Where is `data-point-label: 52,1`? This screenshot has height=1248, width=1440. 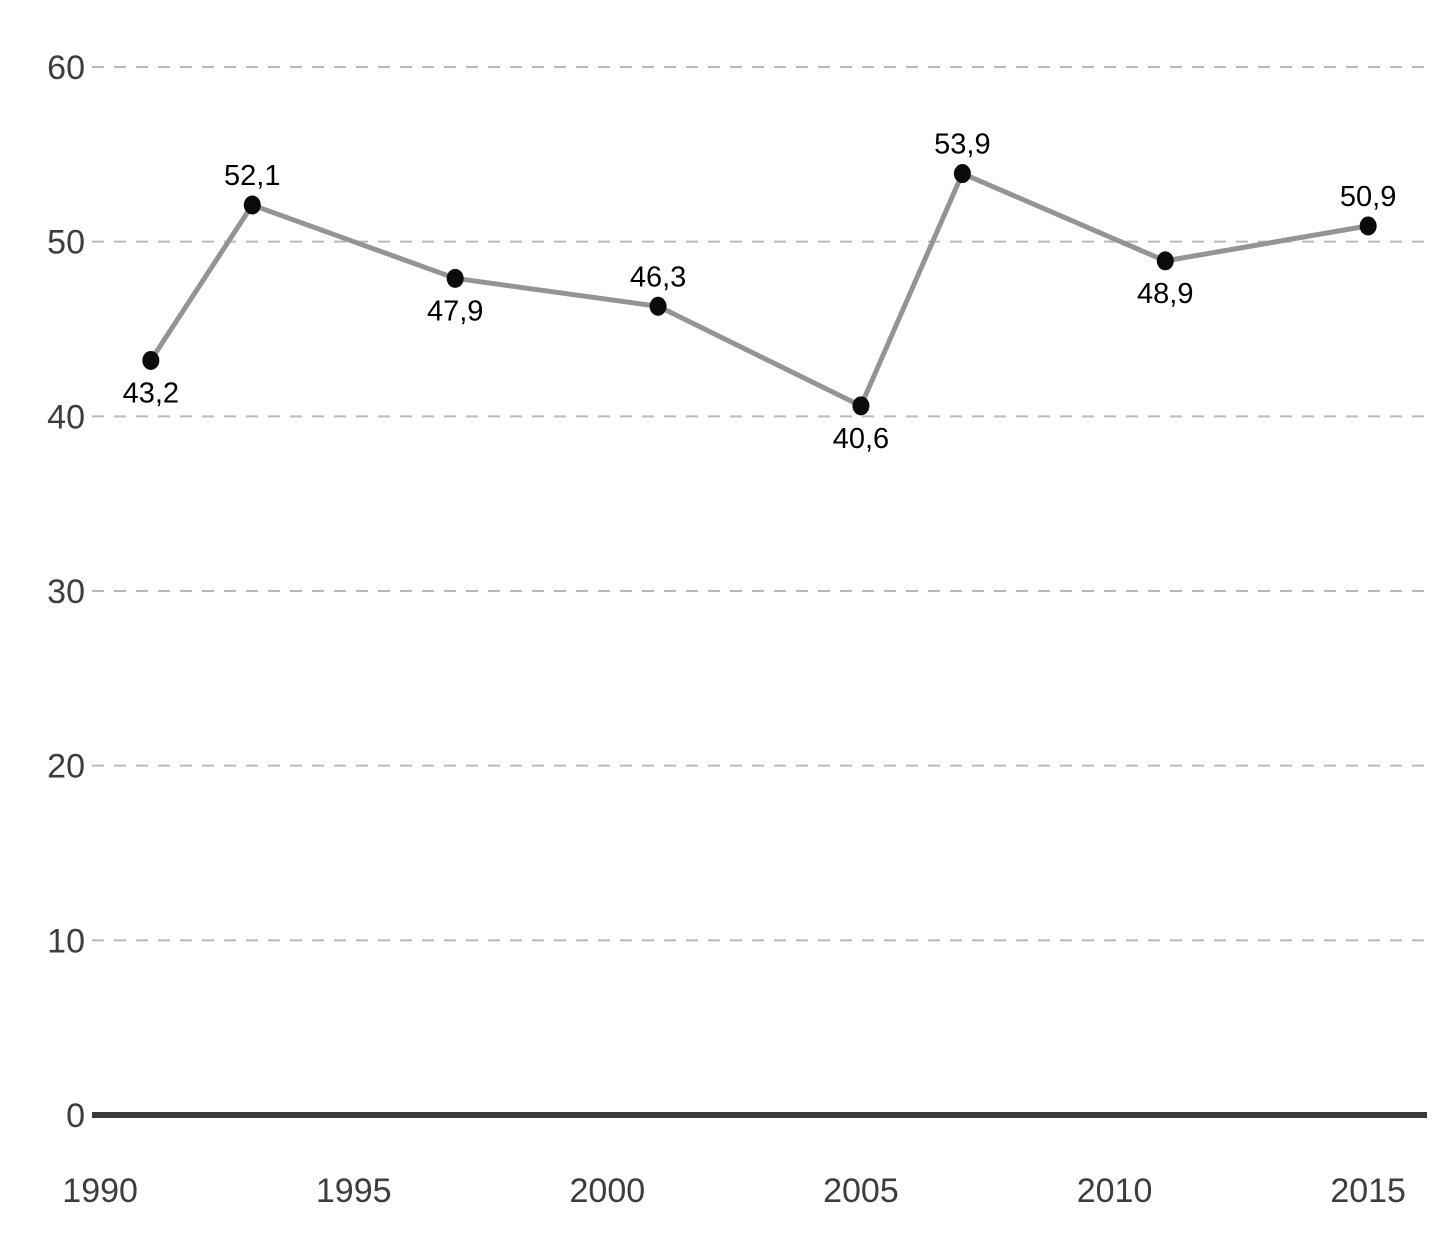
data-point-label: 52,1 is located at coordinates (252, 176).